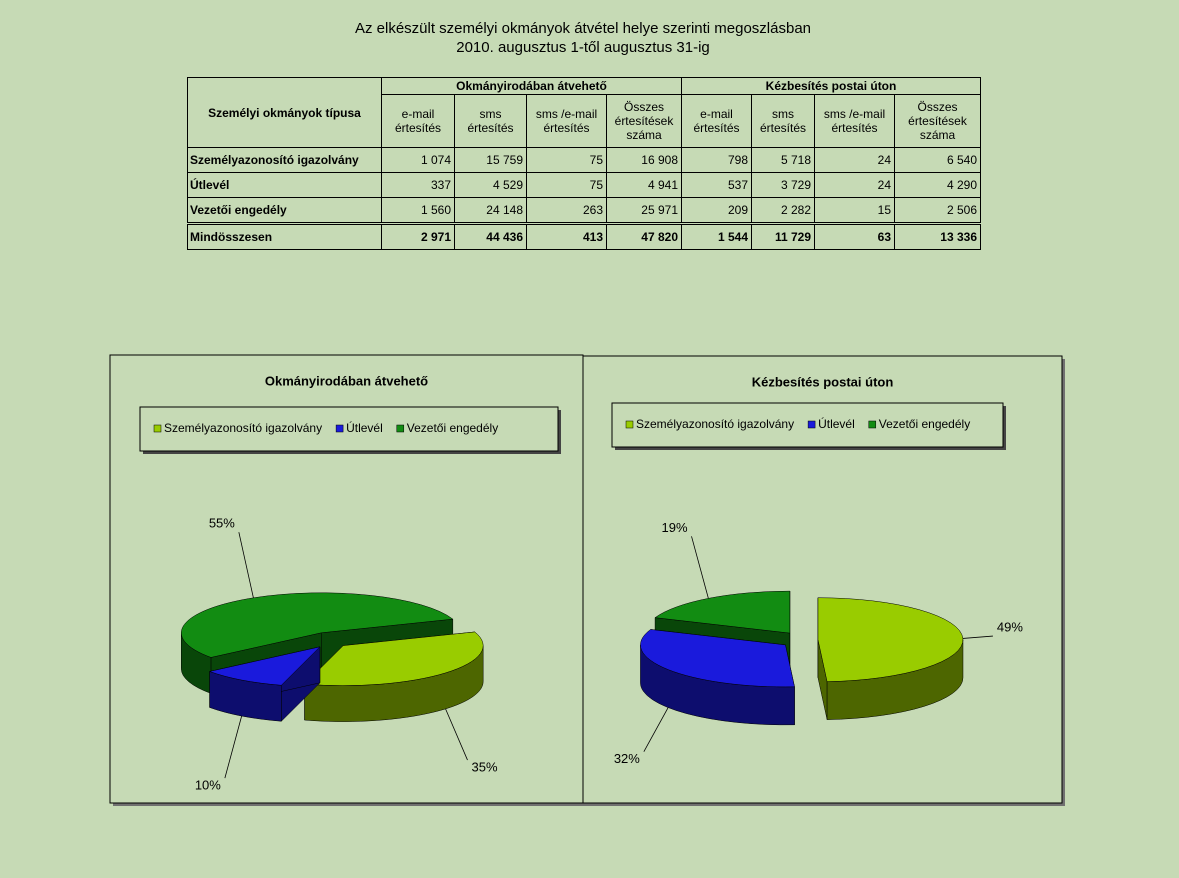  Describe the element at coordinates (490, 160) in the screenshot. I see `table-cell: 15 759` at that location.